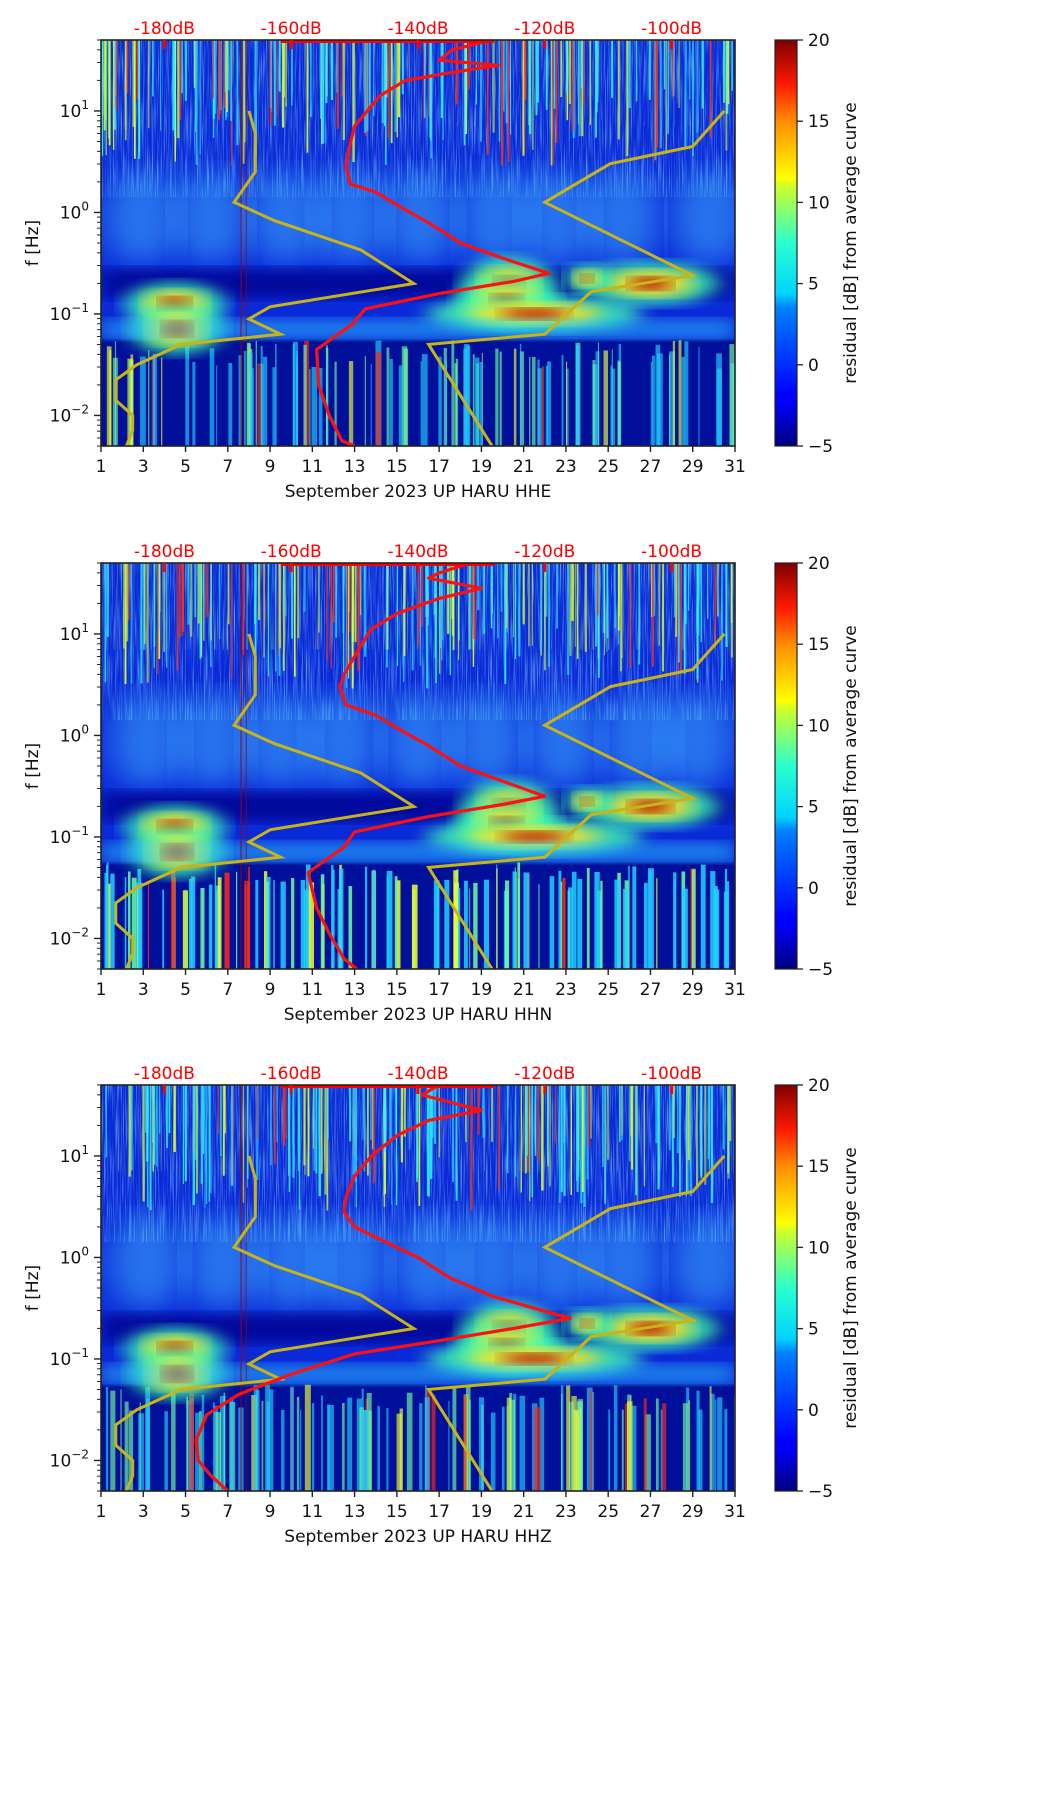 The width and height of the screenshot is (1052, 1806). What do you see at coordinates (227, 990) in the screenshot?
I see `x-tick-label: 7` at bounding box center [227, 990].